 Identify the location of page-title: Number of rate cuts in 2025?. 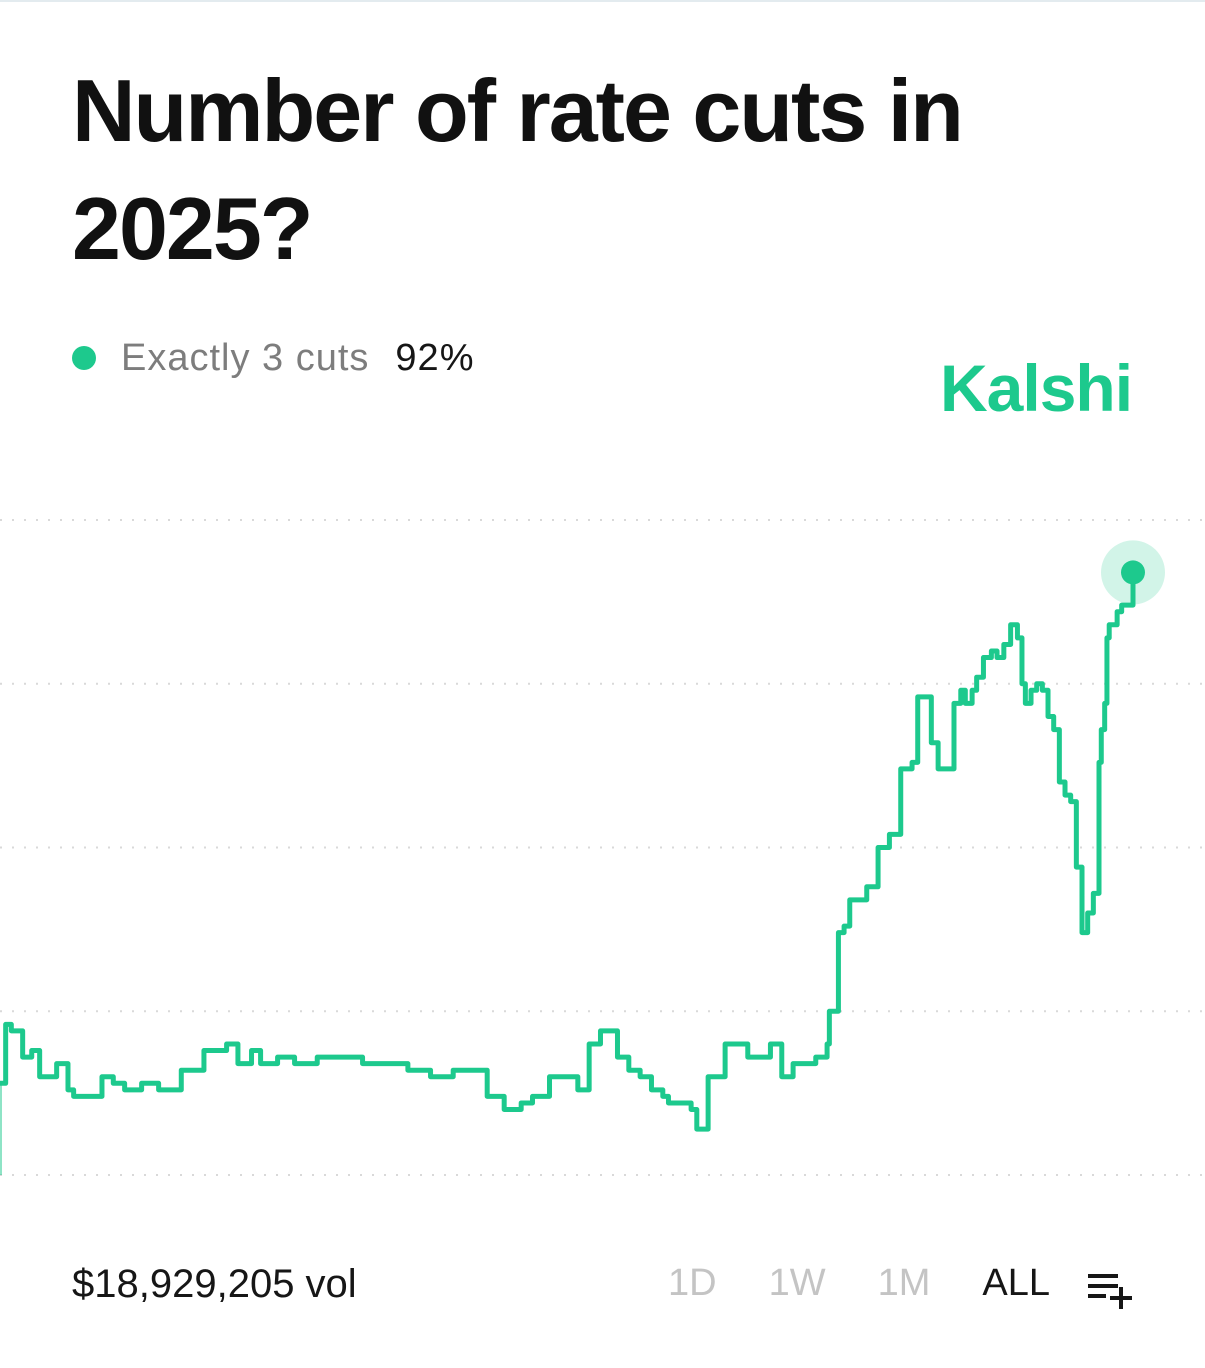
(518, 169).